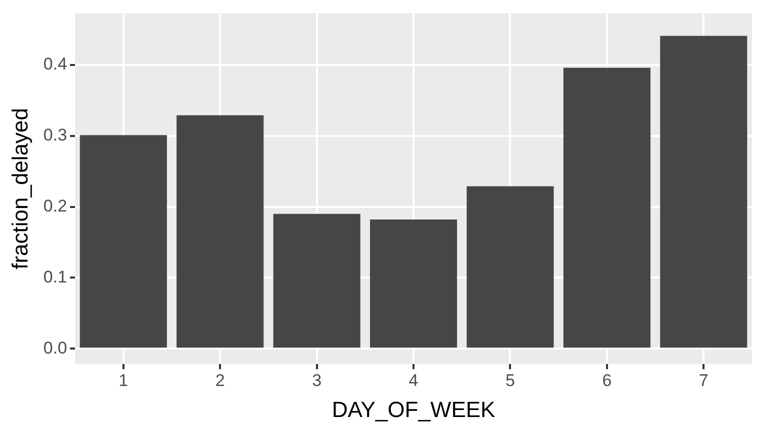 Image resolution: width=768 pixels, height=432 pixels. What do you see at coordinates (19, 189) in the screenshot?
I see `y-axis-title: fraction_delayed` at bounding box center [19, 189].